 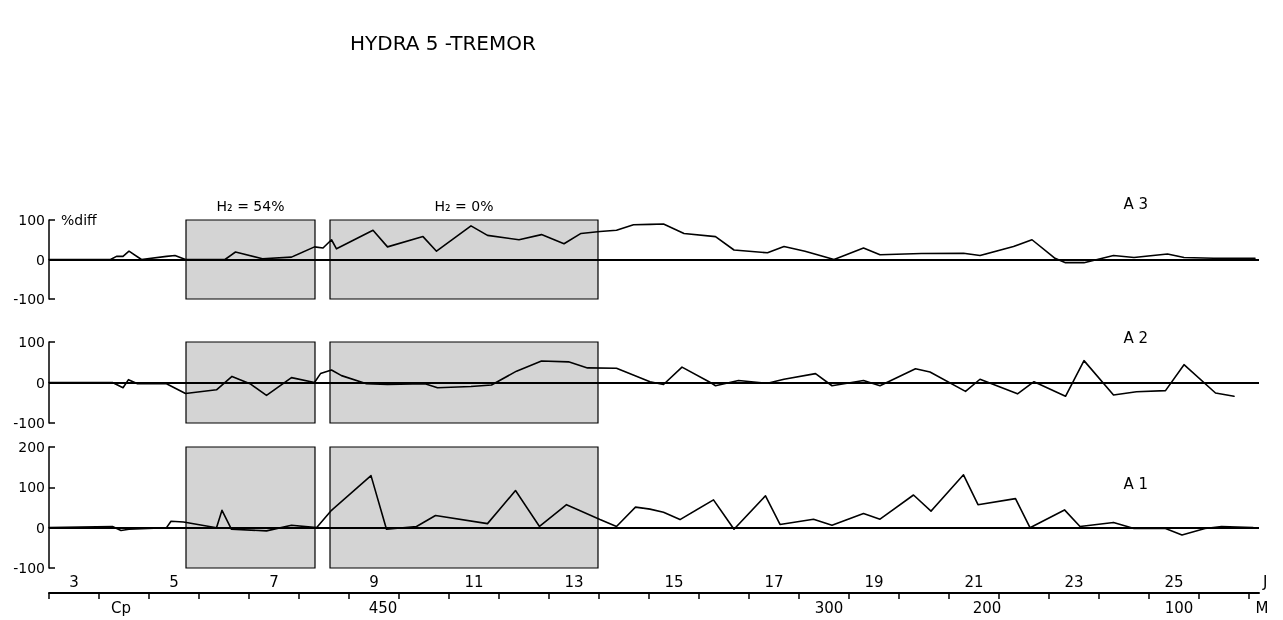 What do you see at coordinates (31, 447) in the screenshot?
I see `y-tick-label: 200` at bounding box center [31, 447].